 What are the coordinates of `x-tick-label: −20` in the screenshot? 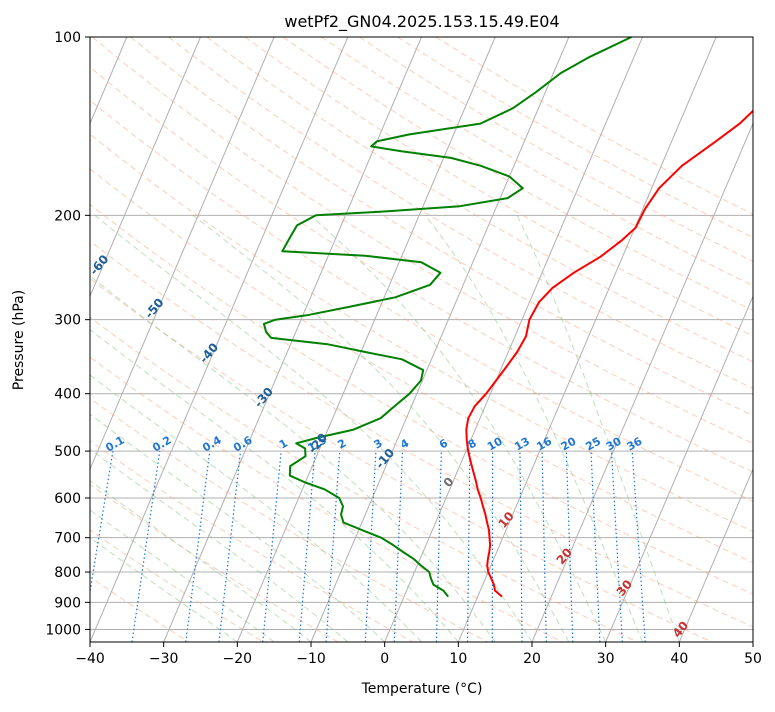 It's located at (238, 659).